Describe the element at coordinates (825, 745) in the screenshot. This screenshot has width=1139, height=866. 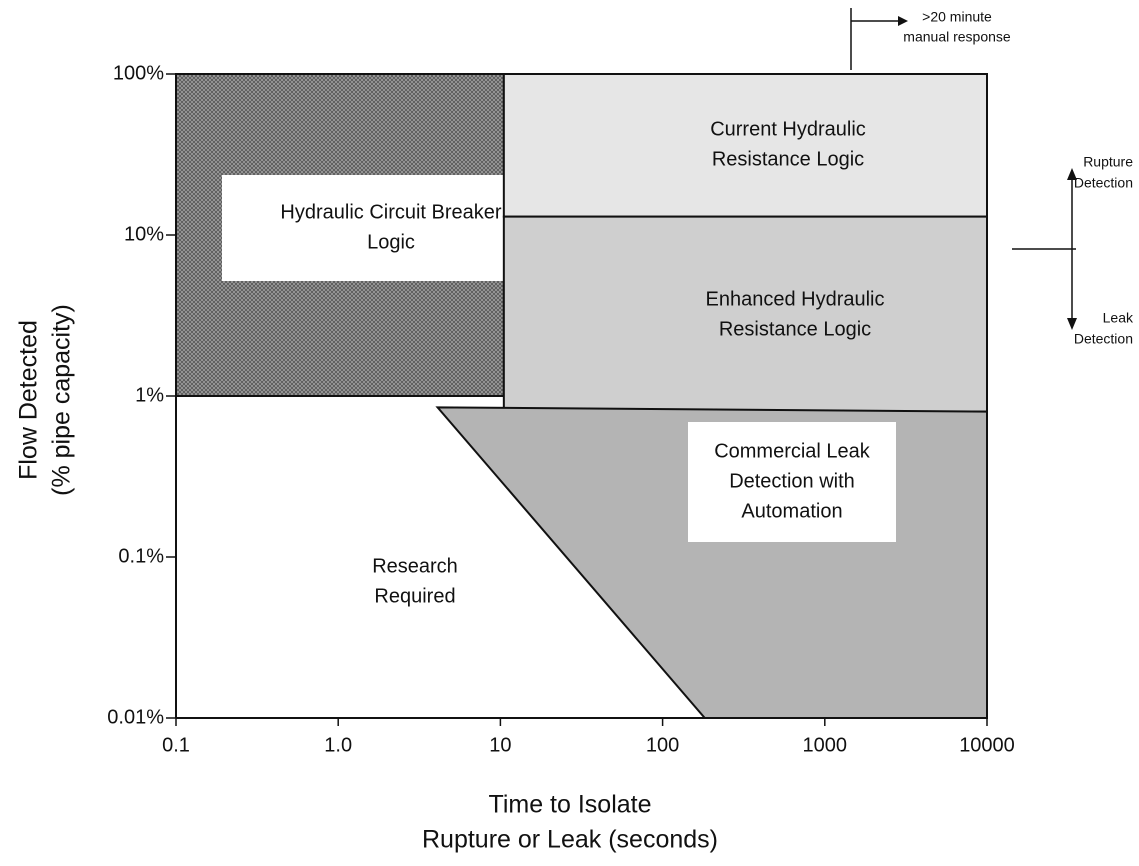
I see `x-tick-label: 1000` at that location.